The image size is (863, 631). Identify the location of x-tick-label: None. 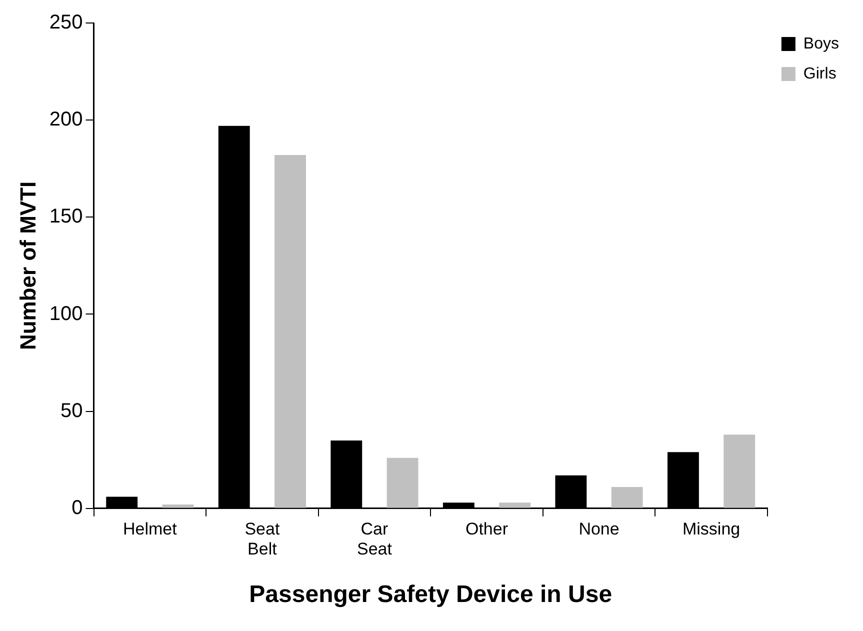
(599, 528).